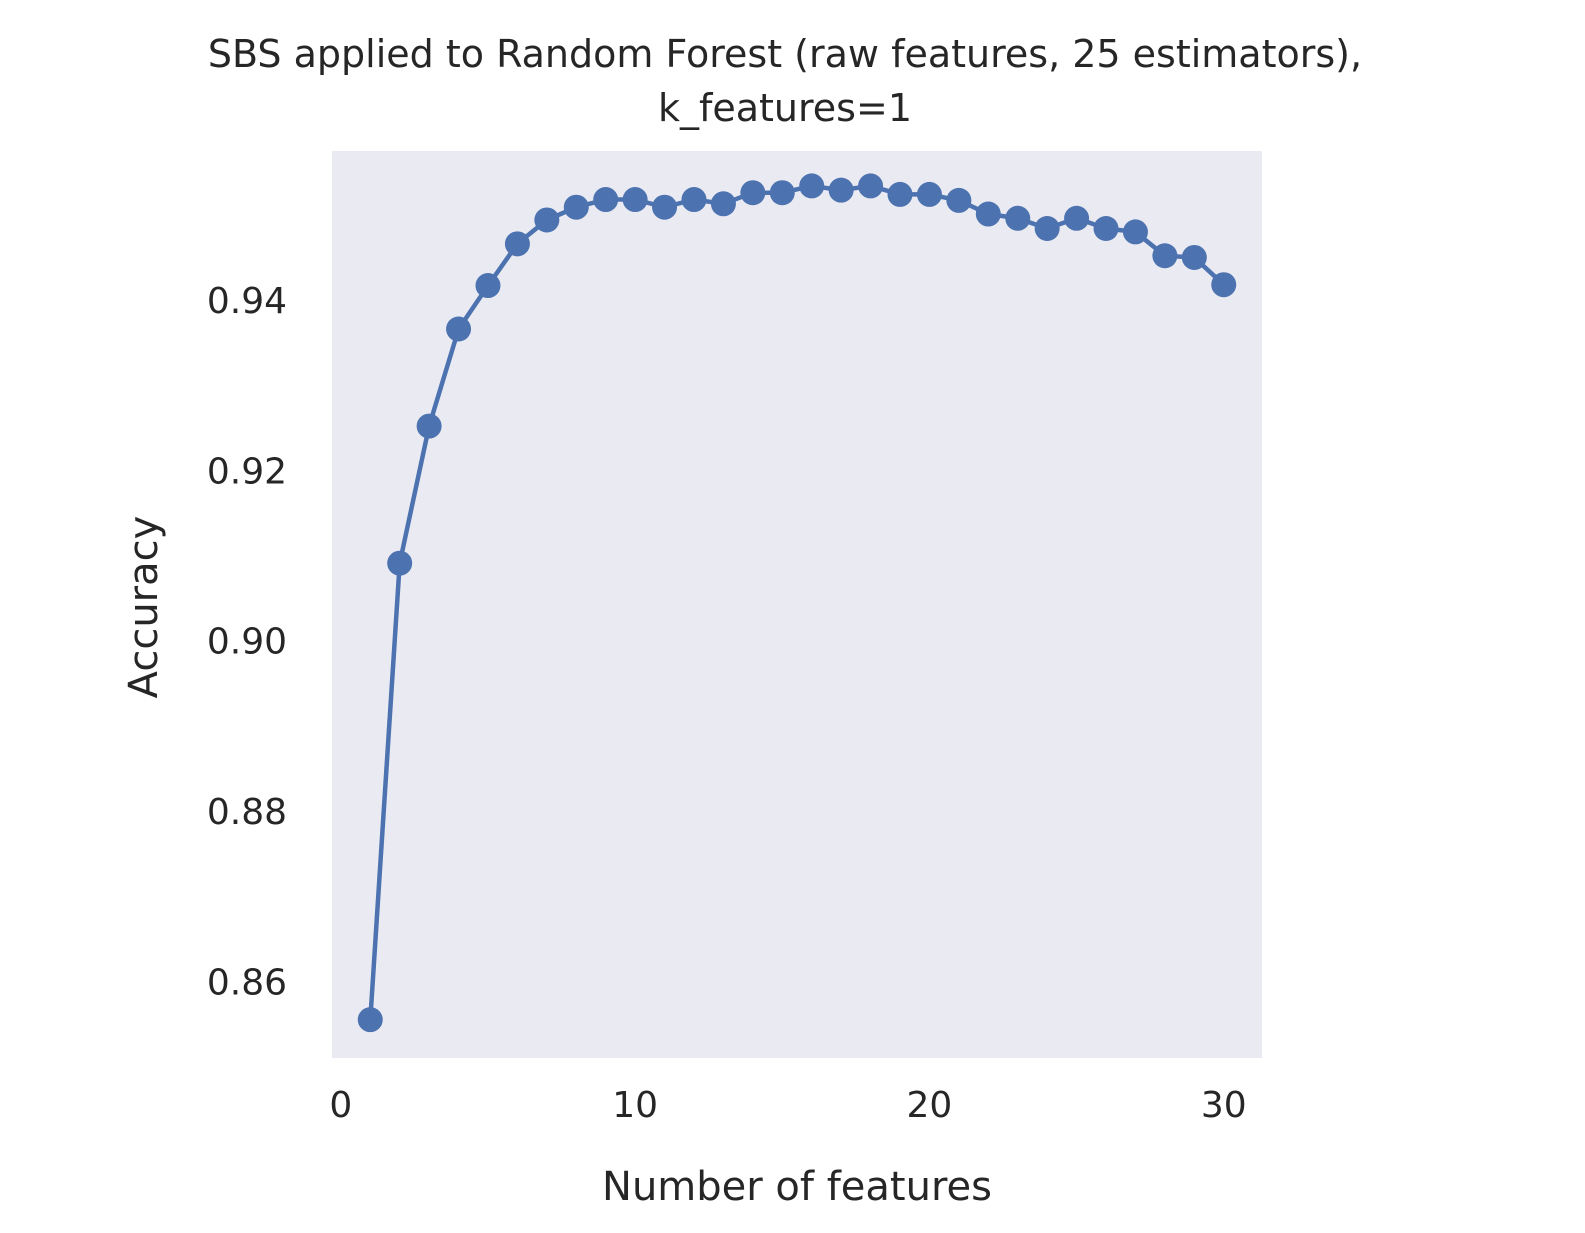 The width and height of the screenshot is (1585, 1233). What do you see at coordinates (787, 1105) in the screenshot?
I see `x-axis-ticks: 0 10 20 30` at bounding box center [787, 1105].